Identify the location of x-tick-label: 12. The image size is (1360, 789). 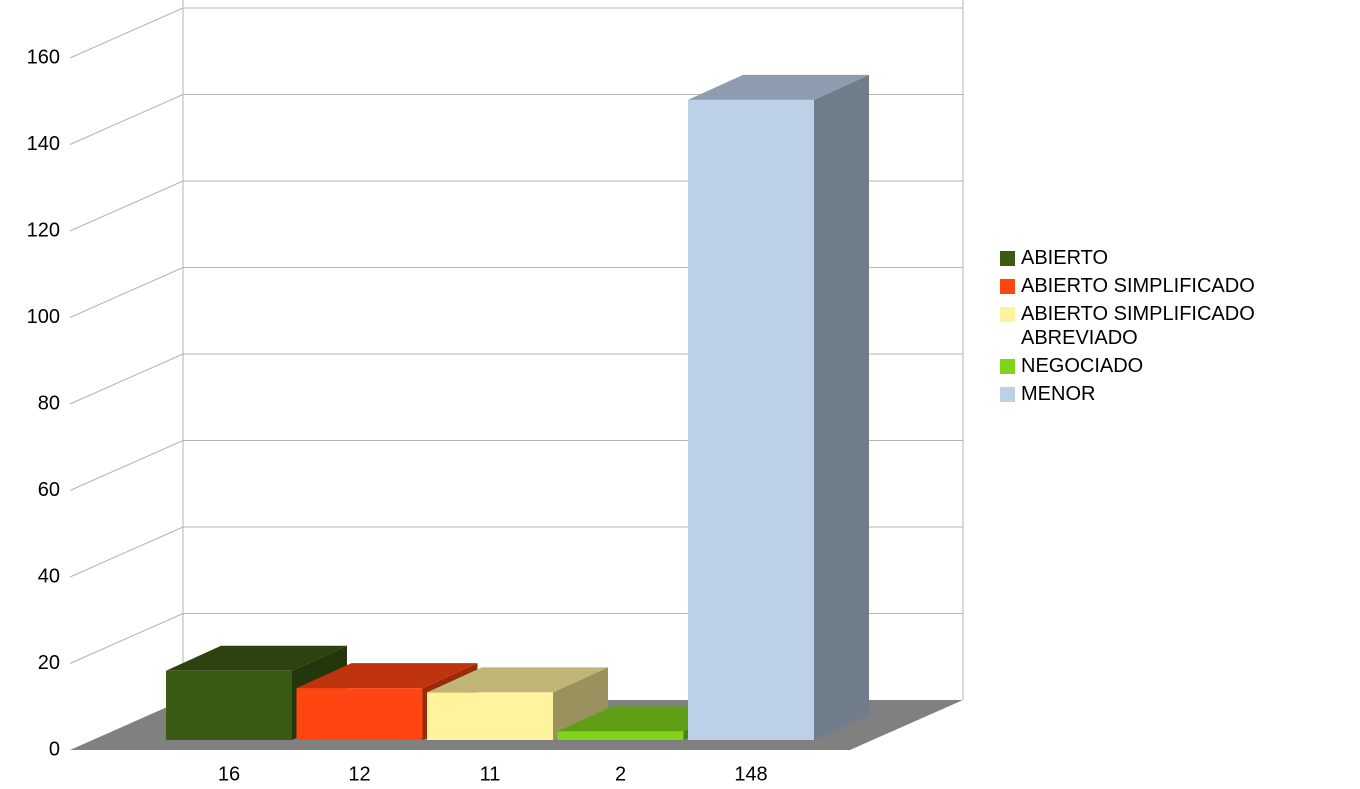
(359, 774).